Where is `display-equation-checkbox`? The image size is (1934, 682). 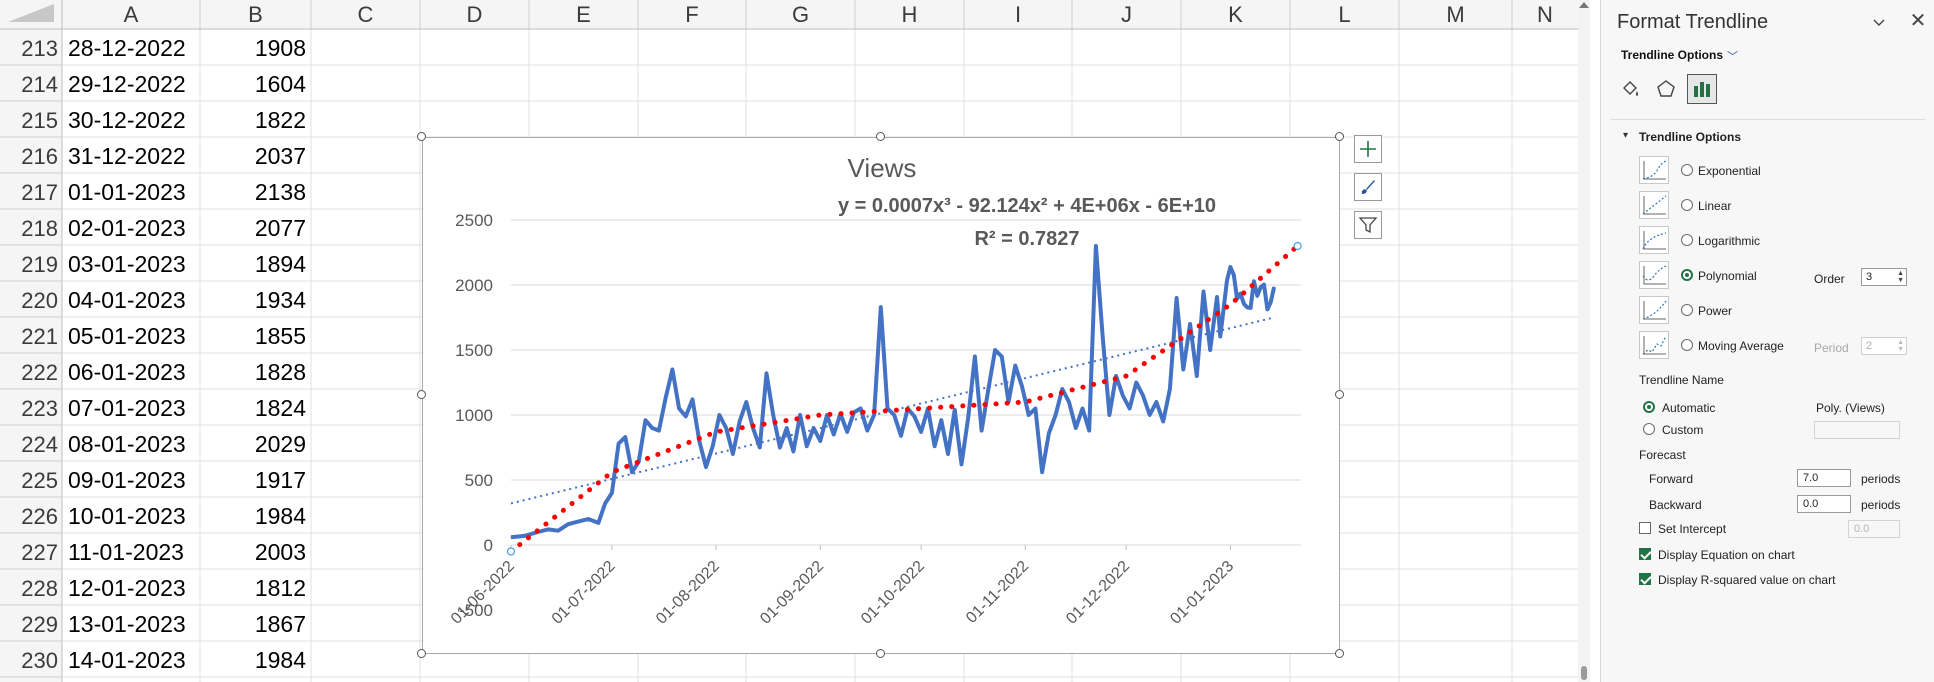
display-equation-checkbox is located at coordinates (1645, 554).